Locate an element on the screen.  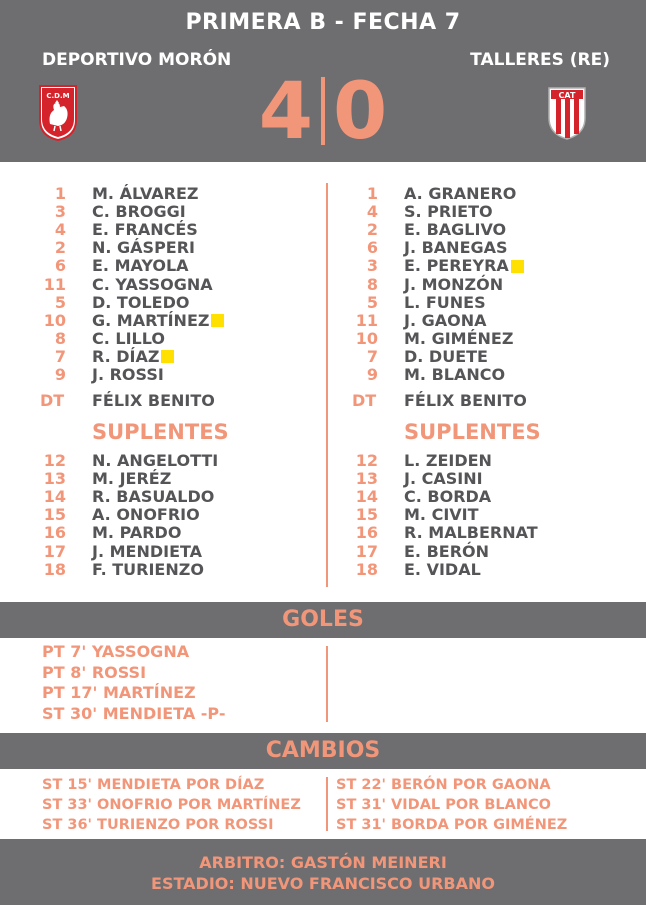
goal-item: ST 30' MENDIETA -P- is located at coordinates (134, 713).